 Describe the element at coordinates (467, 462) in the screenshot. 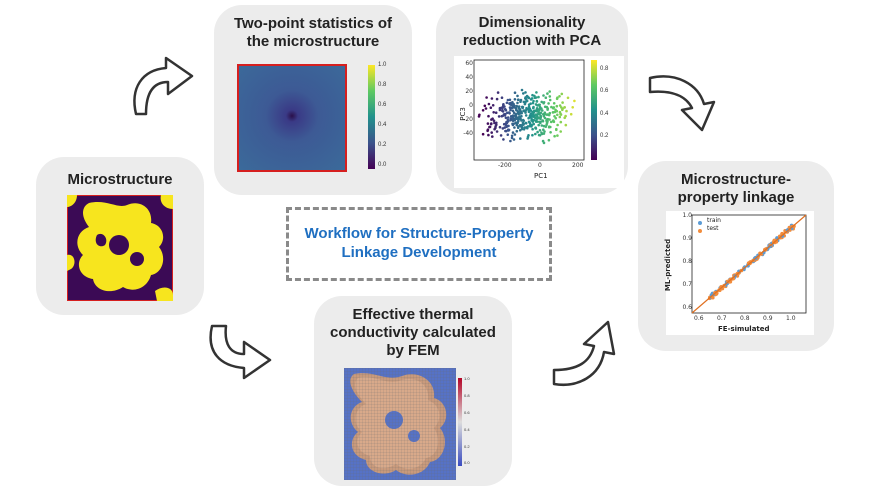

I see `cbar-tick: 0.0` at that location.